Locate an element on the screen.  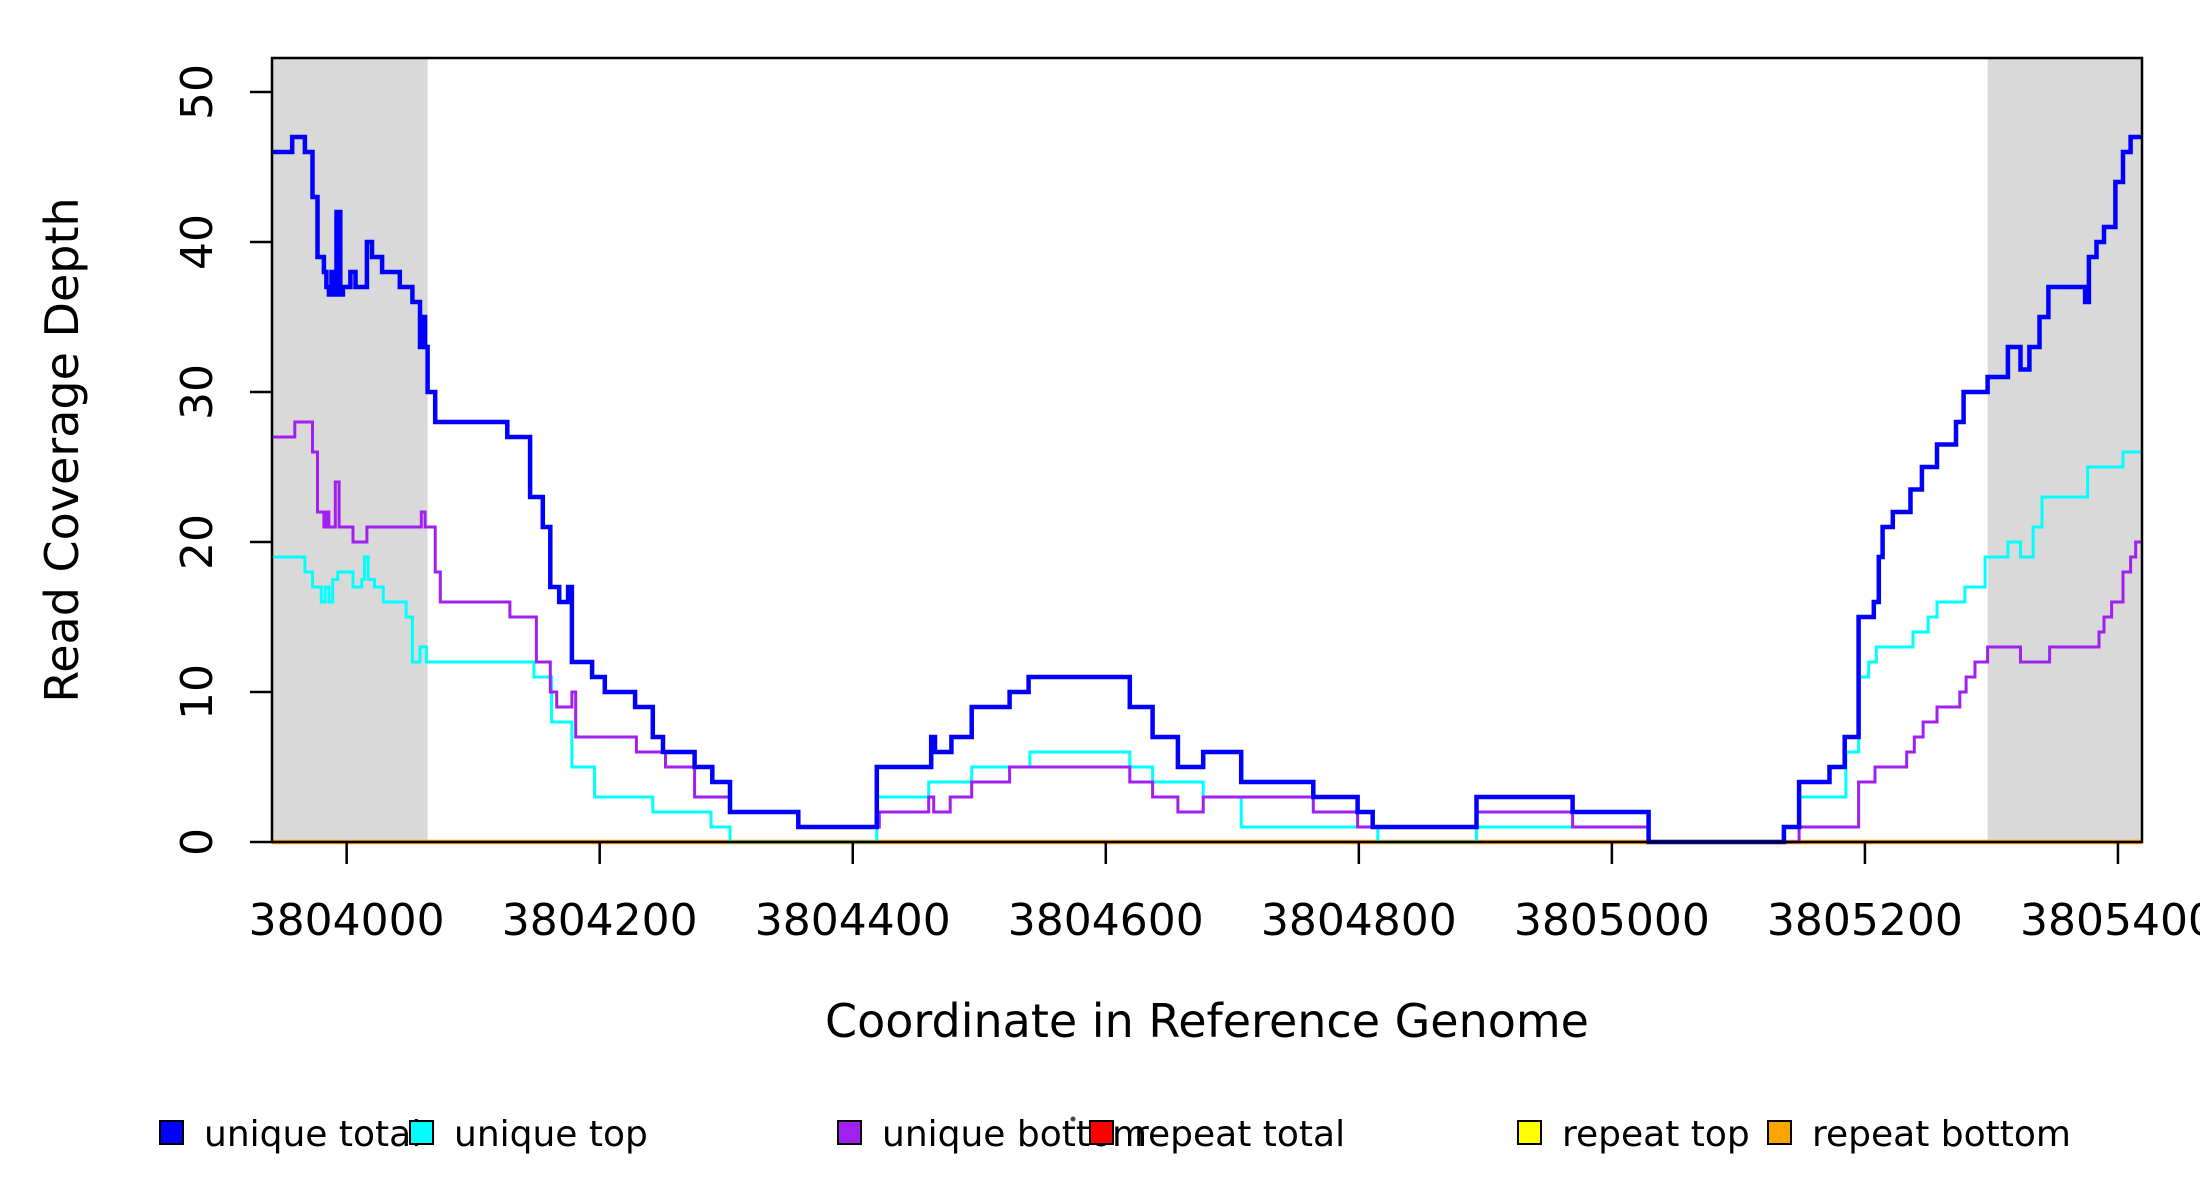
legend-item-repeat-top: repeat top is located at coordinates (1633, 1134).